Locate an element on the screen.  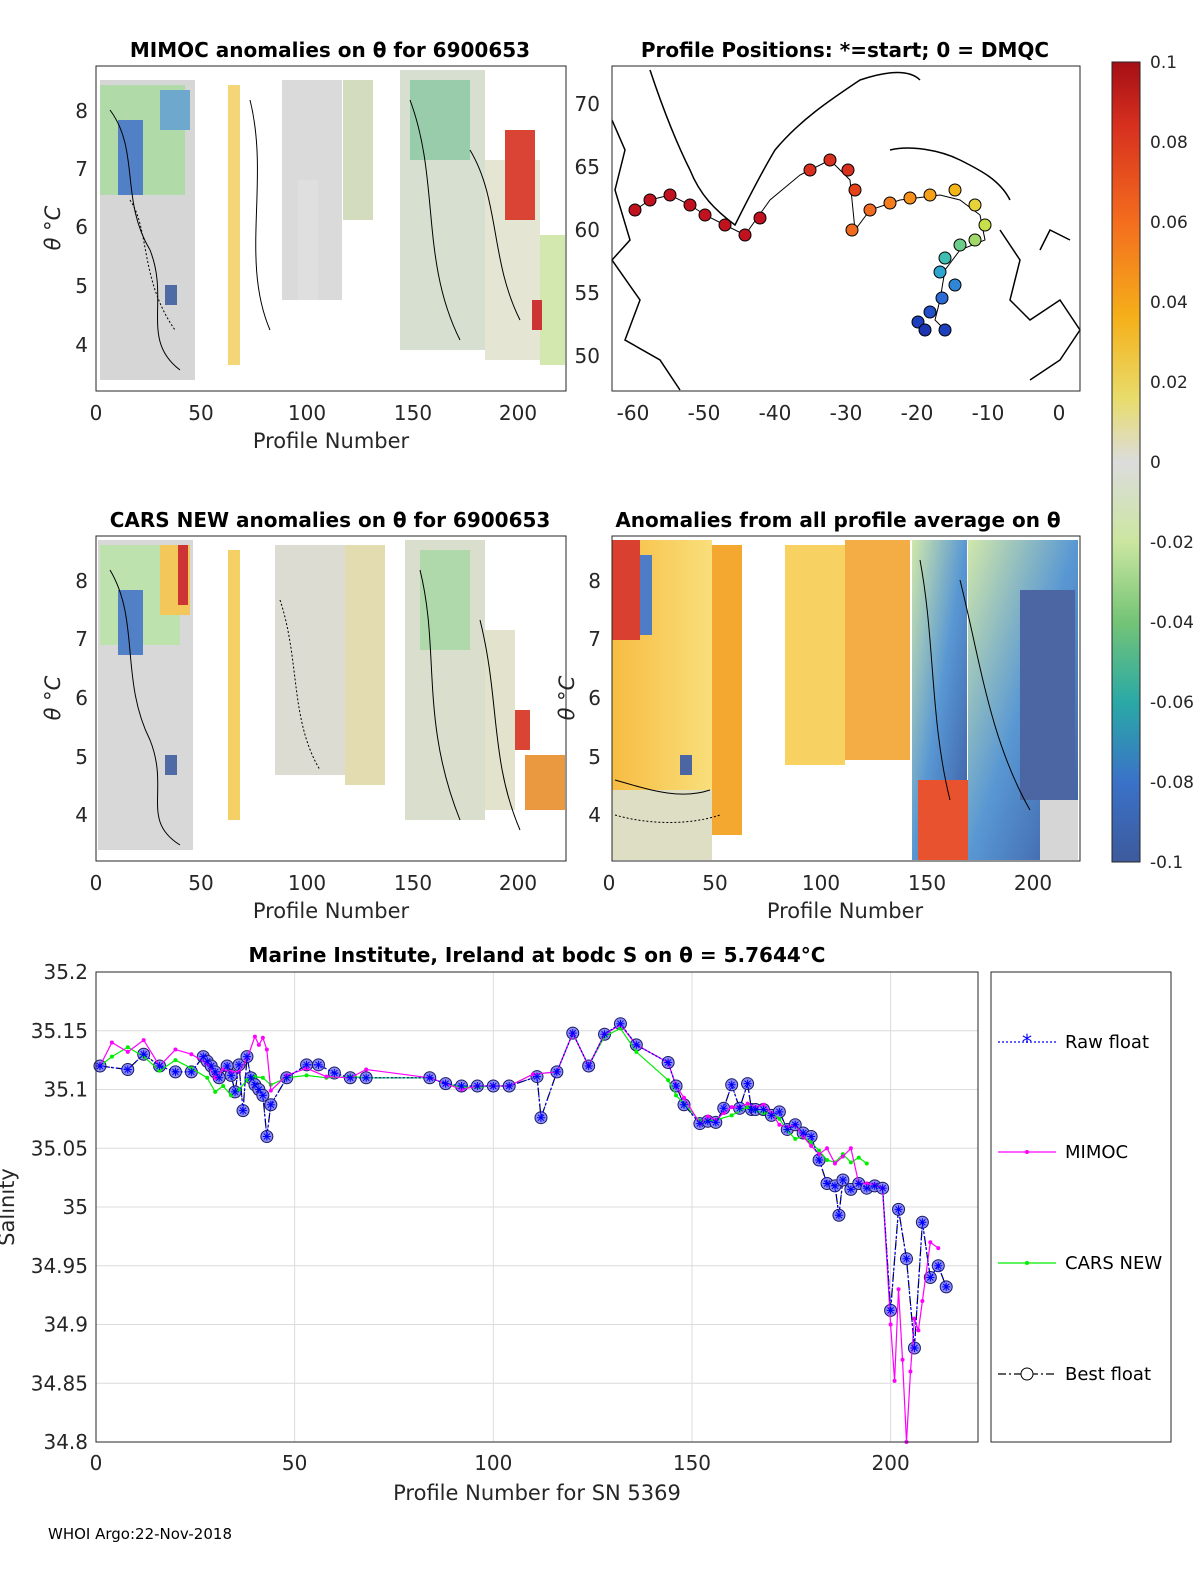
avg-xticks: 0 50 100 150 200 is located at coordinates (827, 883).